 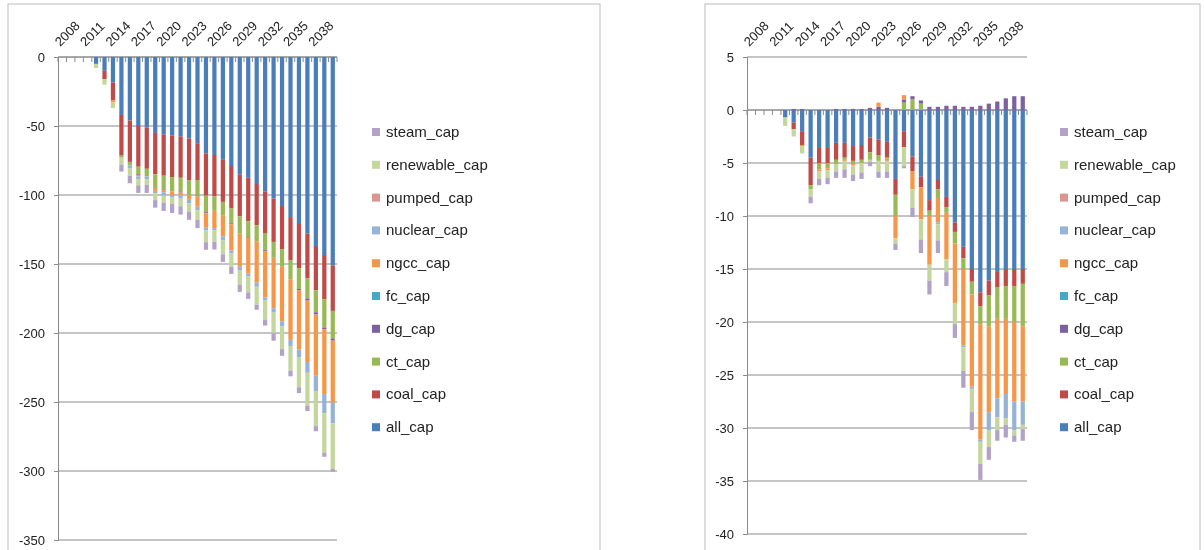 What do you see at coordinates (31, 264) in the screenshot?
I see `y-tick-label: -150` at bounding box center [31, 264].